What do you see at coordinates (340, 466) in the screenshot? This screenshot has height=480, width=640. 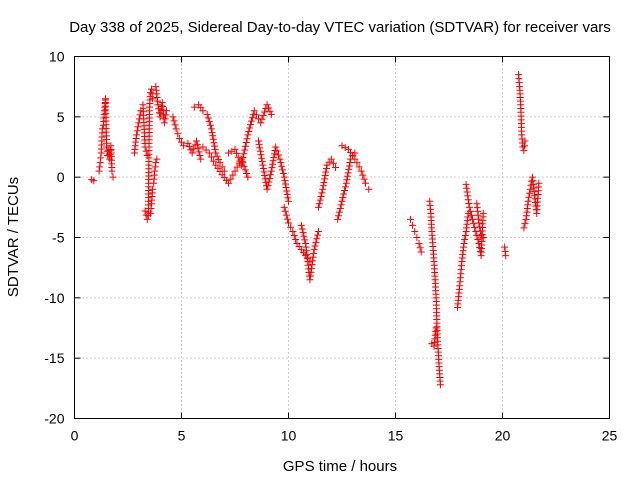 I see `x-axis-label: GPS time / hours` at bounding box center [340, 466].